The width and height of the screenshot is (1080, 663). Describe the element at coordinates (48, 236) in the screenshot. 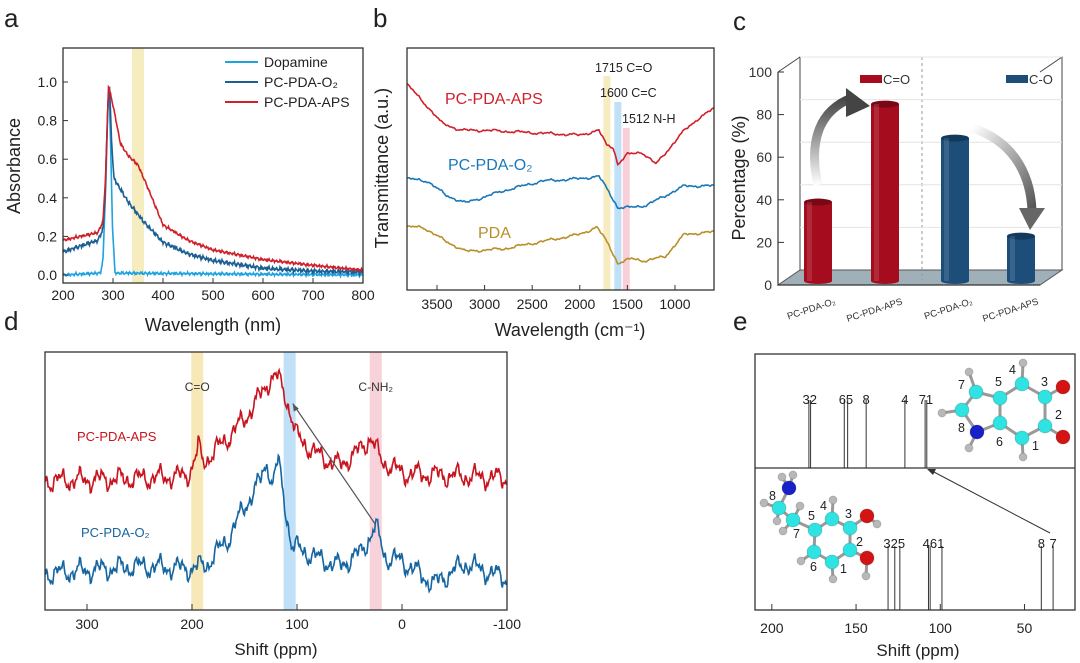

I see `y-tick-label: 0.2` at that location.